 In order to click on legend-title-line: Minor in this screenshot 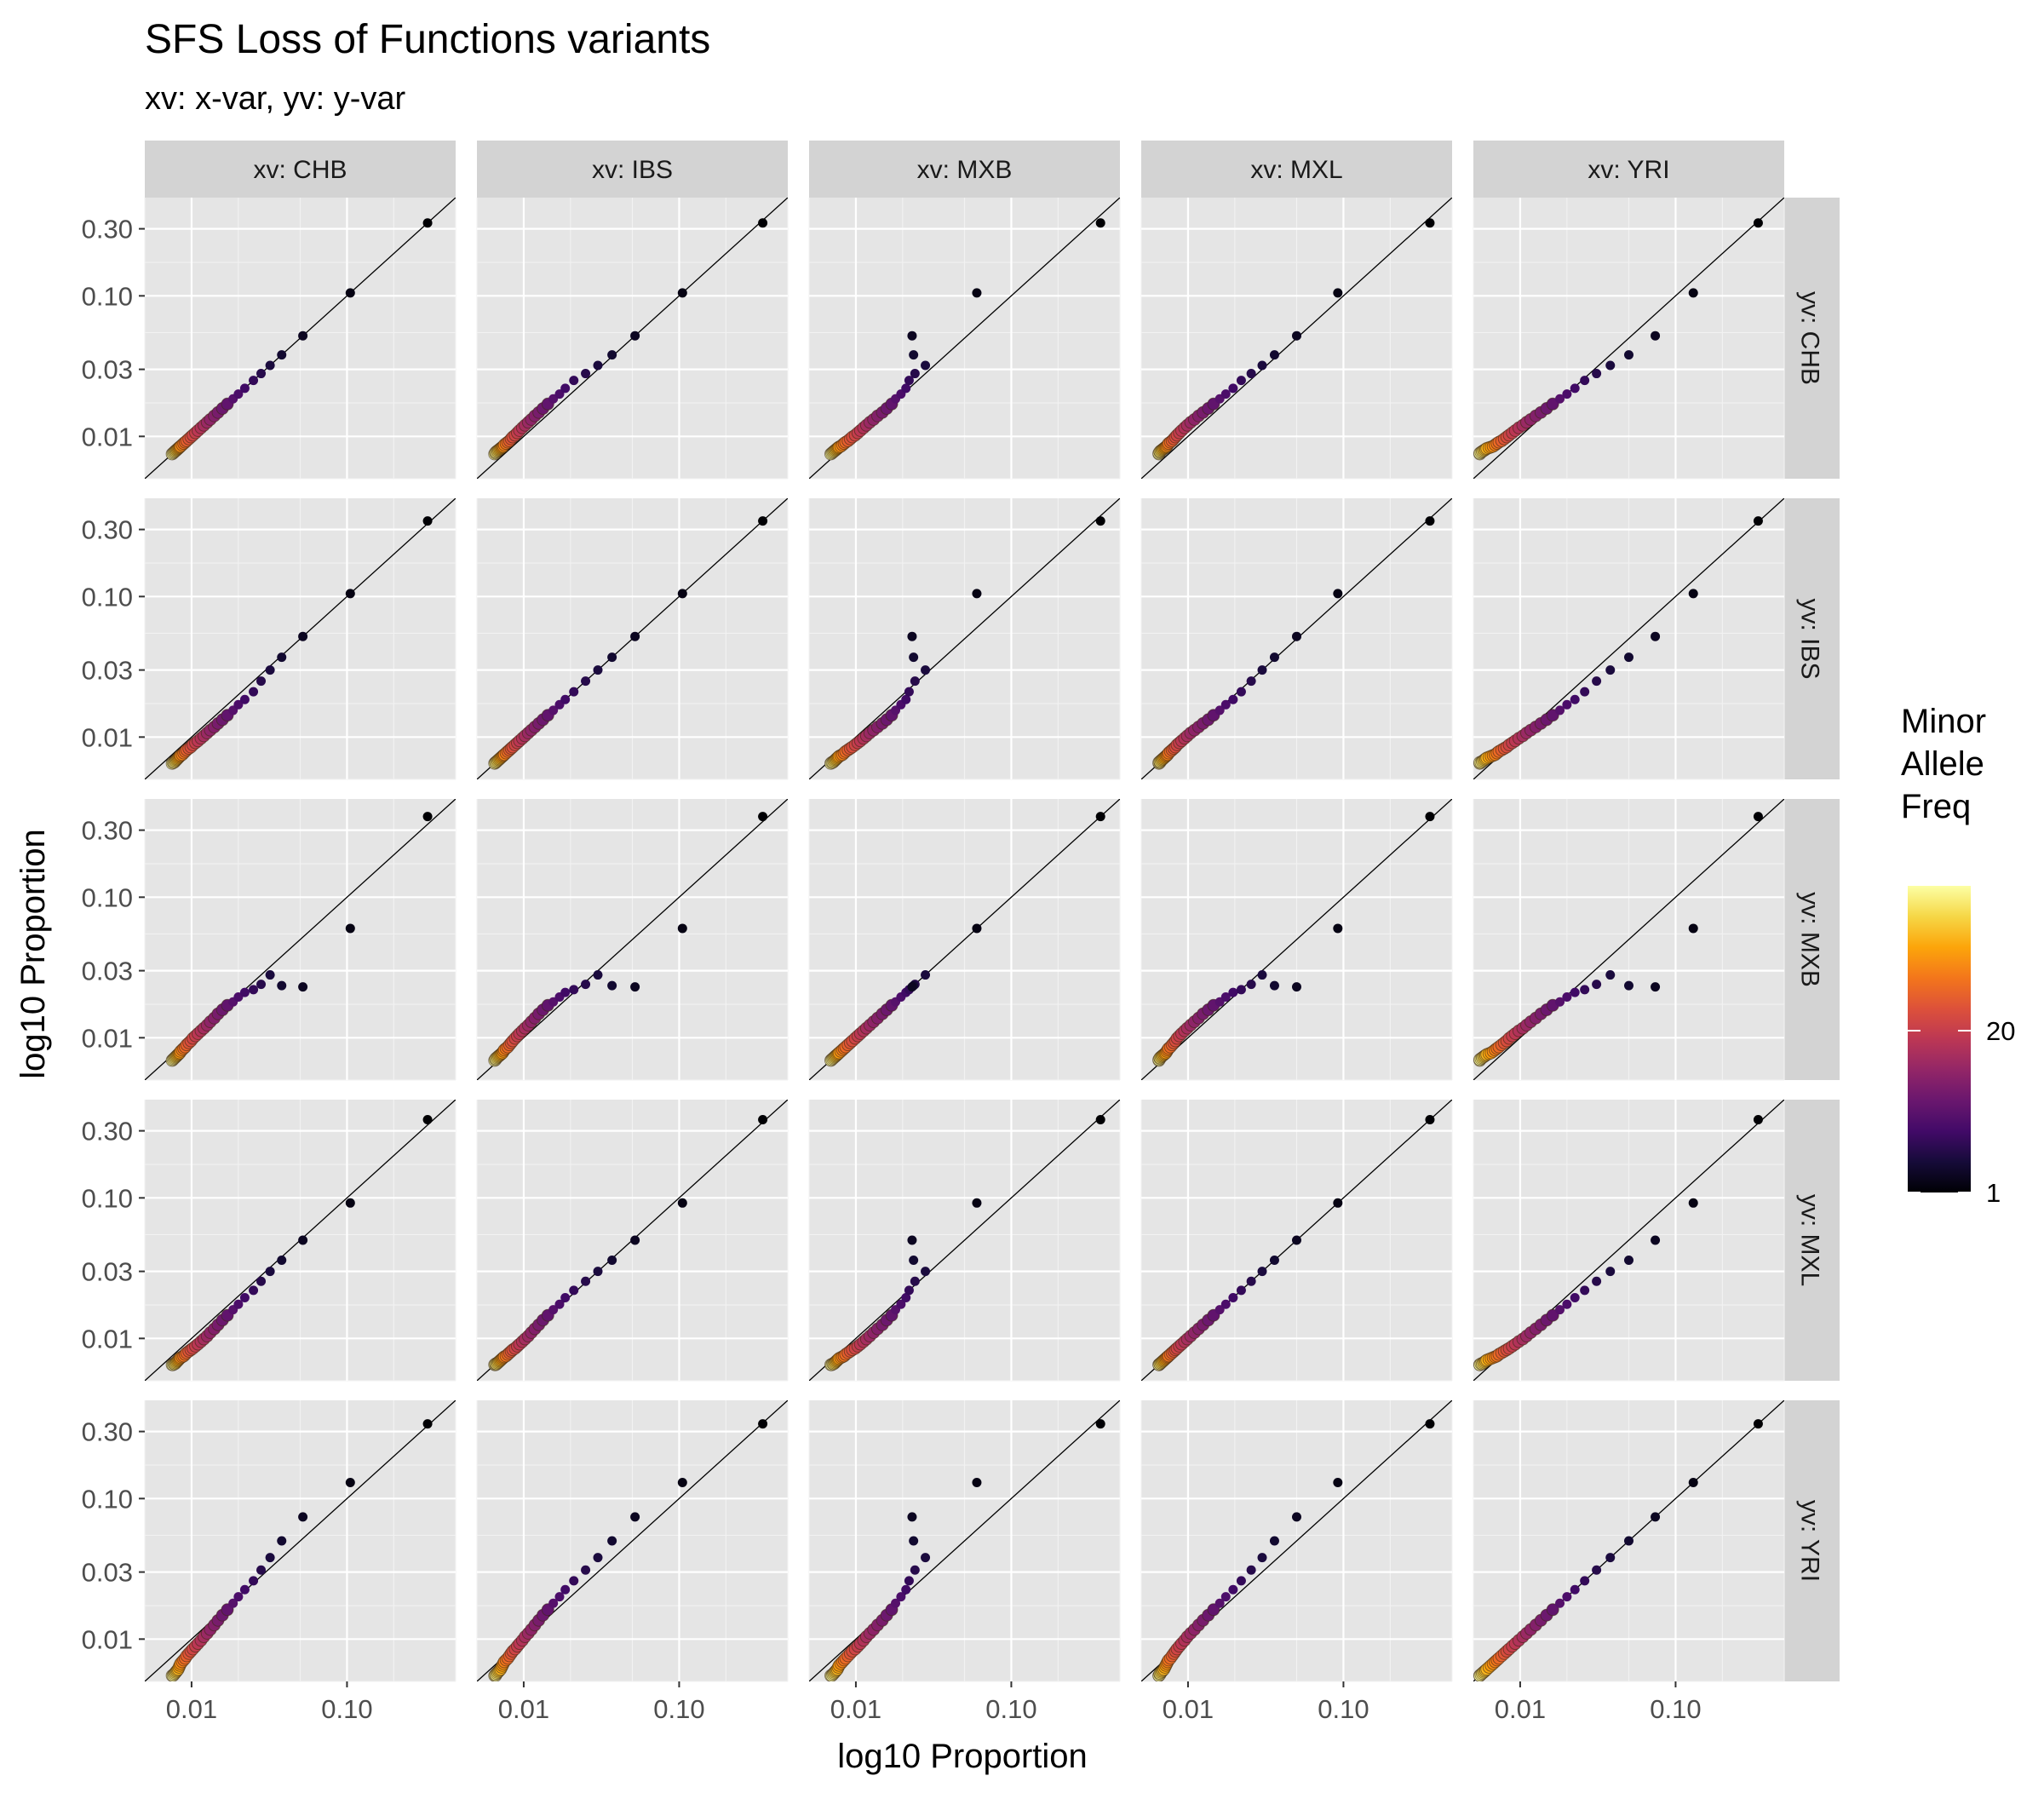, I will do `click(1943, 722)`.